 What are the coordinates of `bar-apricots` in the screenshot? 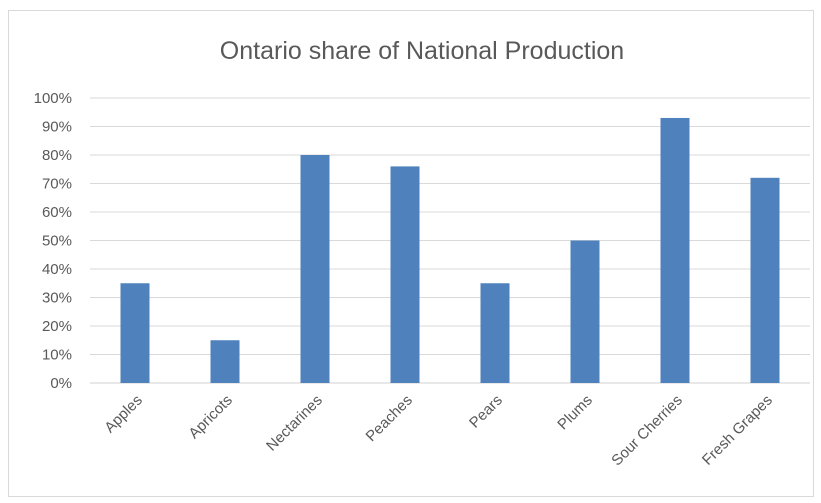 It's located at (225, 361).